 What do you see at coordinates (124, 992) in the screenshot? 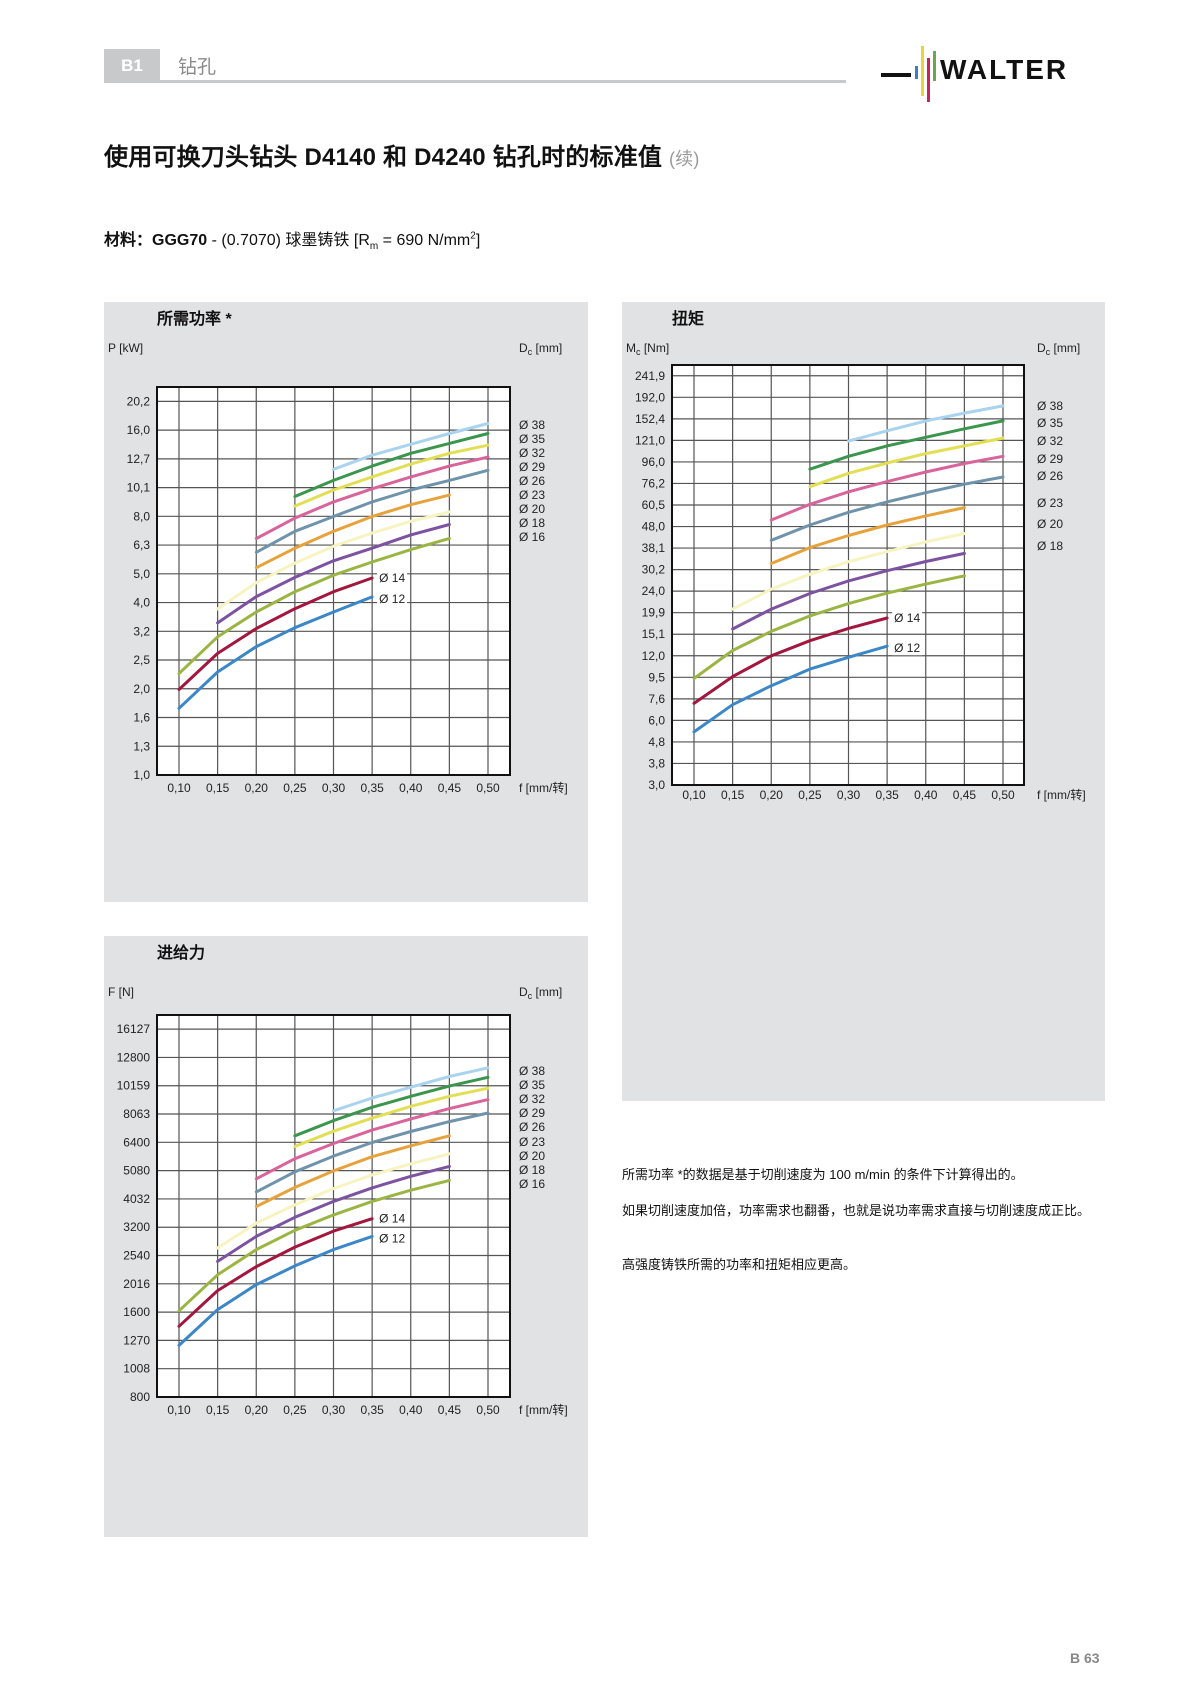
I see `y-axis-label-unit: [N]` at bounding box center [124, 992].